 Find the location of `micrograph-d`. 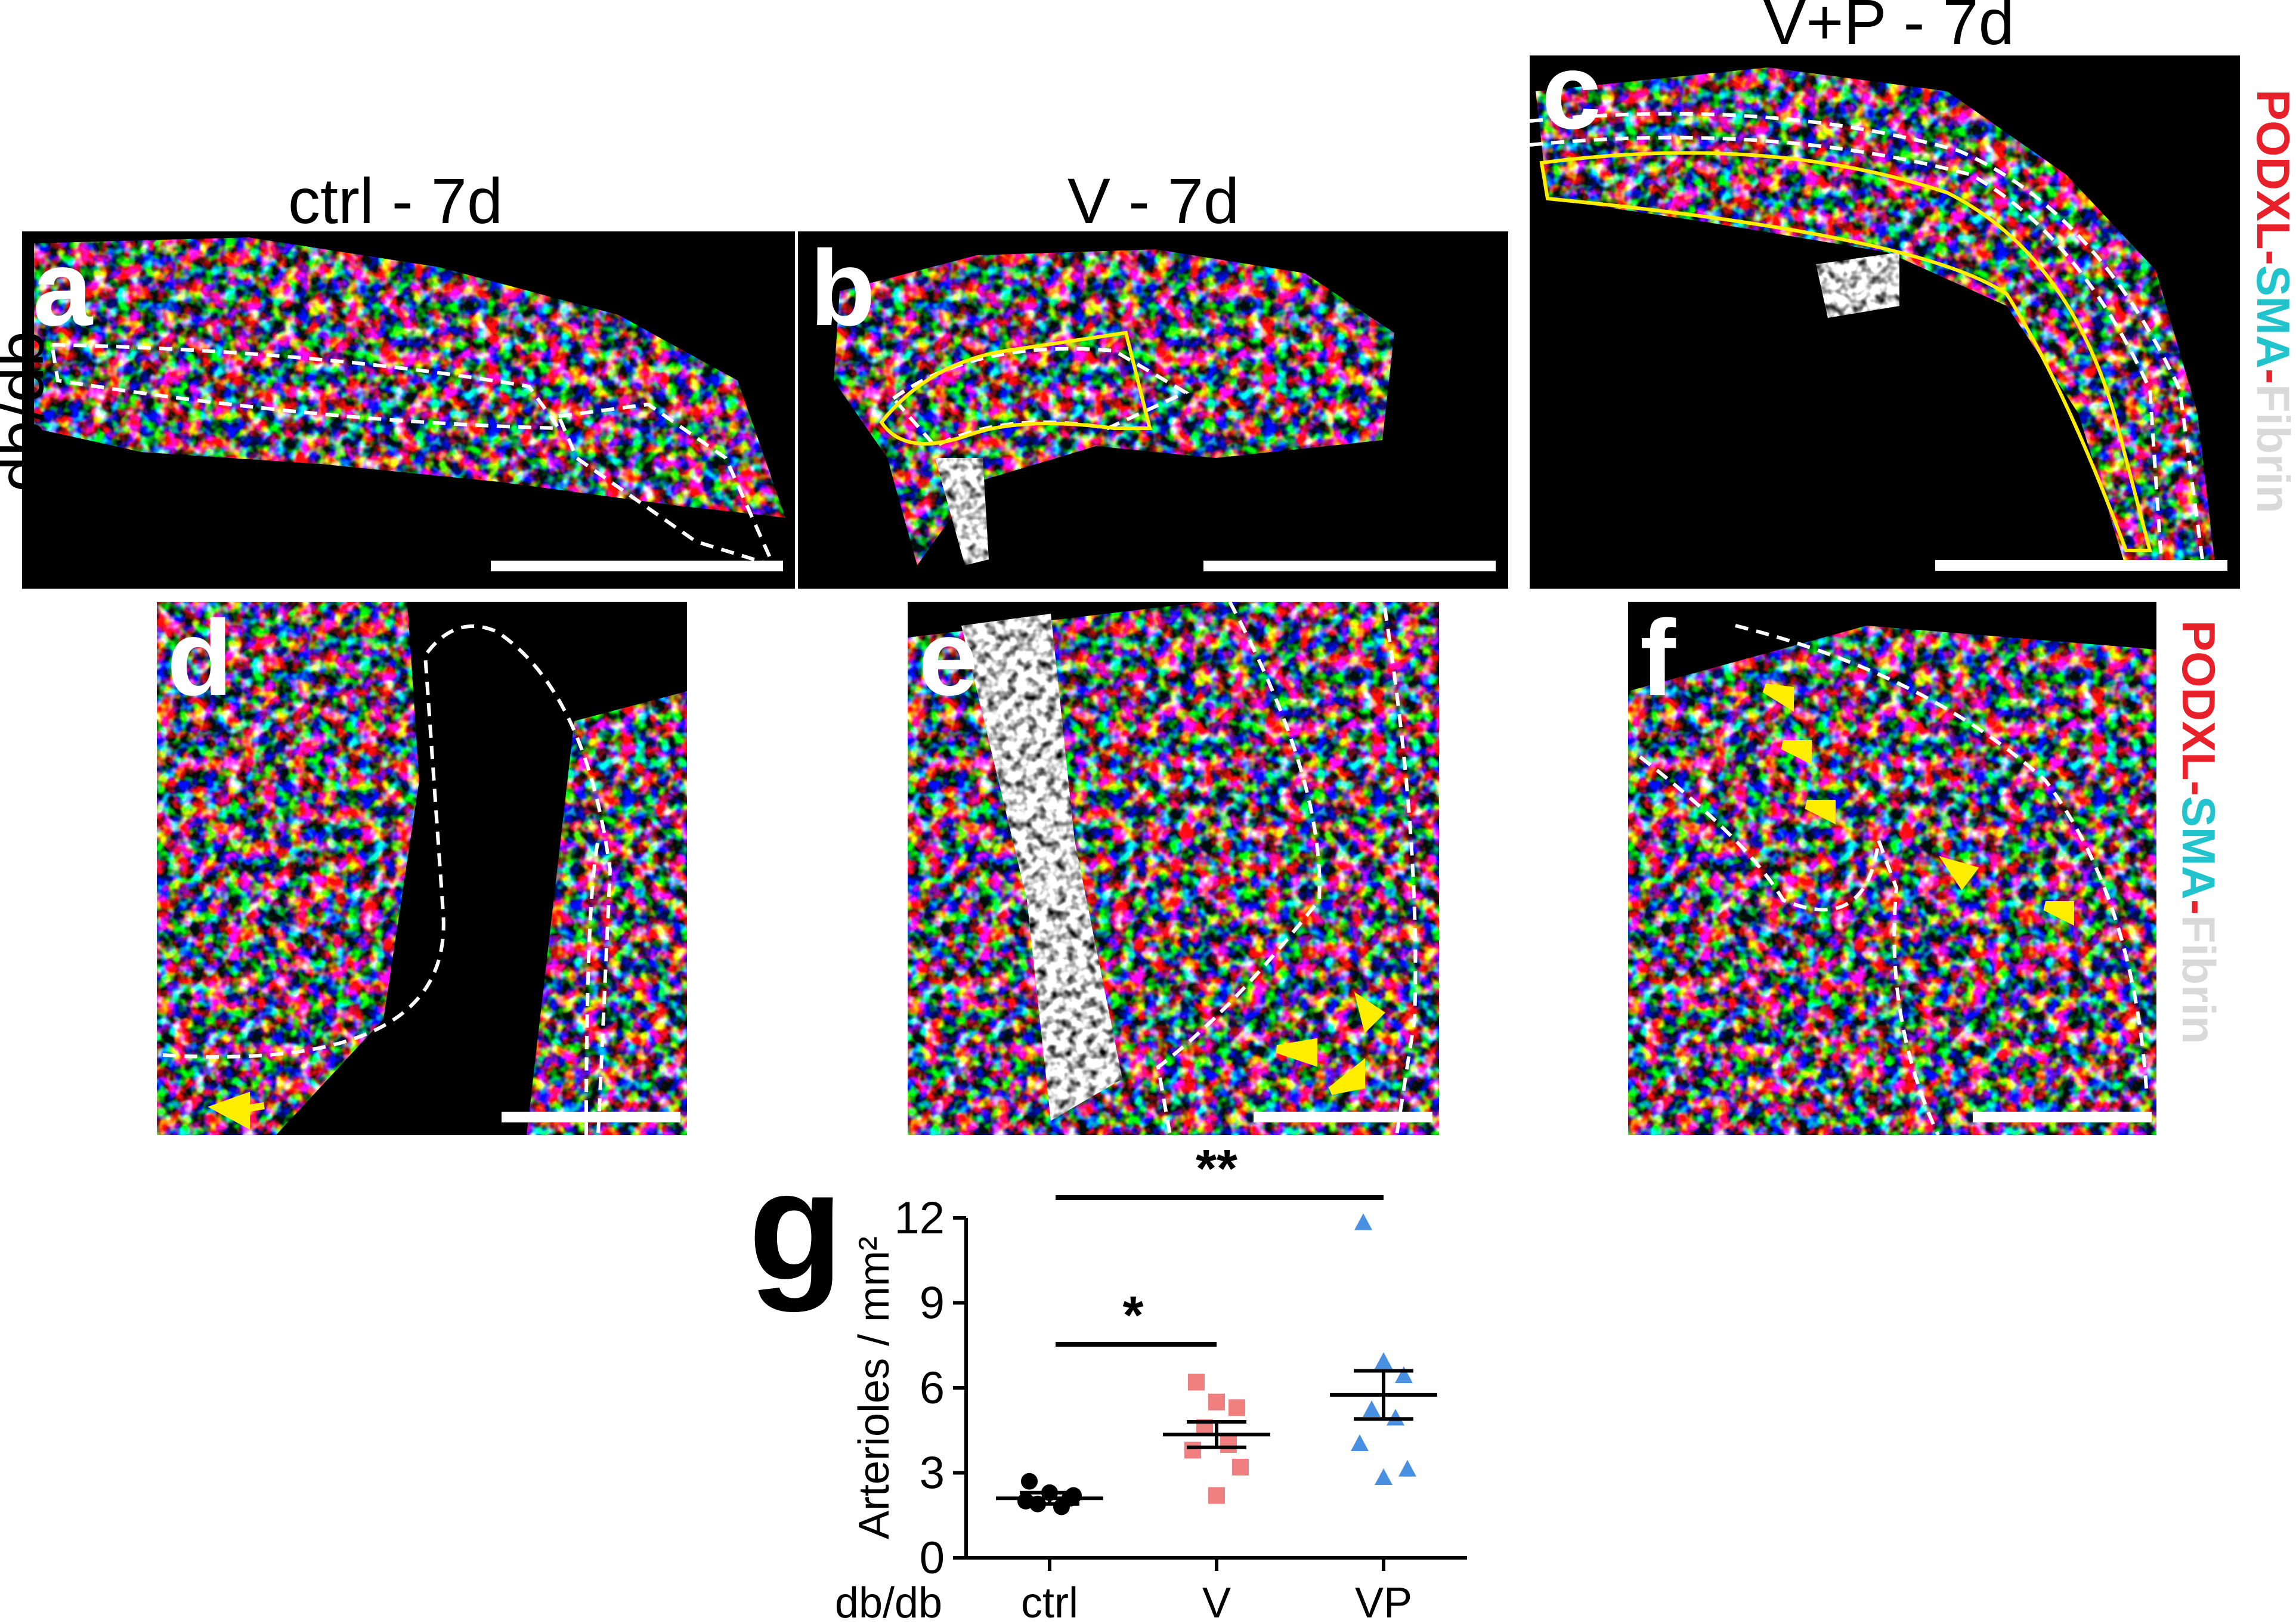

micrograph-d is located at coordinates (422, 869).